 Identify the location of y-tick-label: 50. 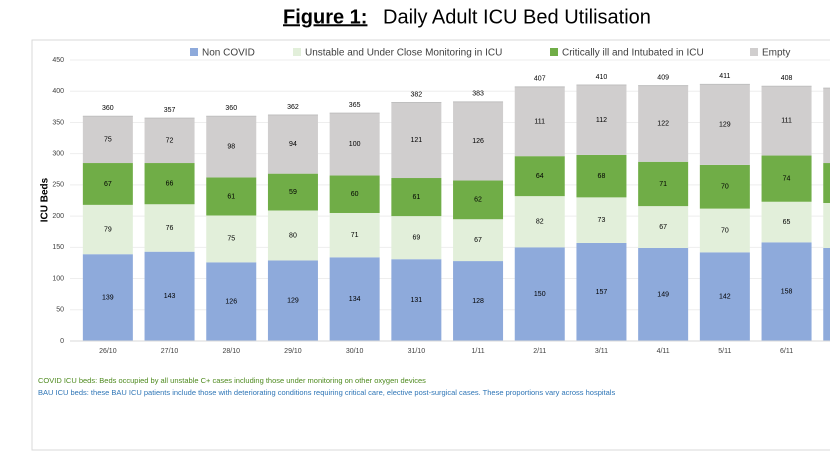
(60, 310).